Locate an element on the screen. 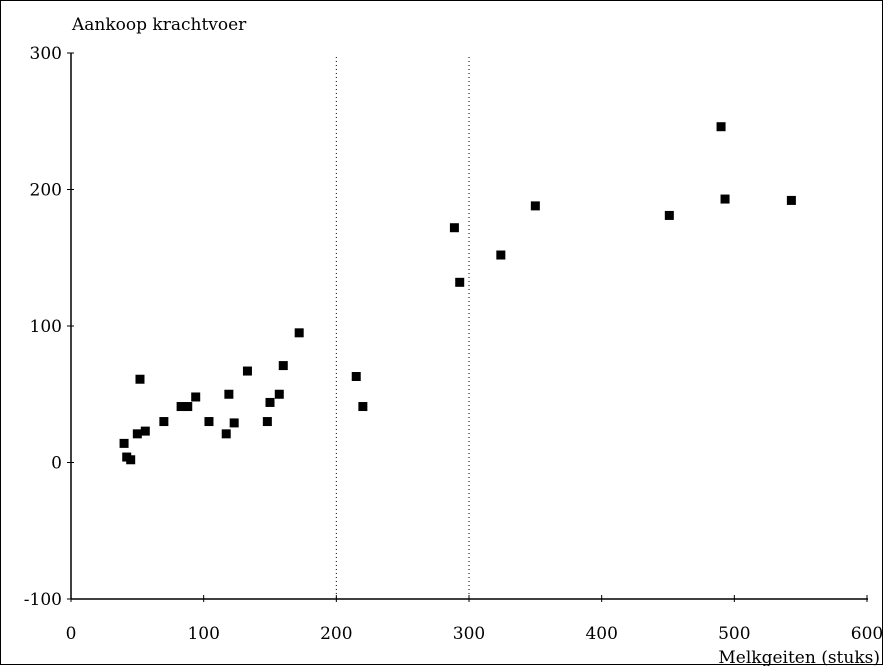  y-tick-label: 200 is located at coordinates (46, 191).